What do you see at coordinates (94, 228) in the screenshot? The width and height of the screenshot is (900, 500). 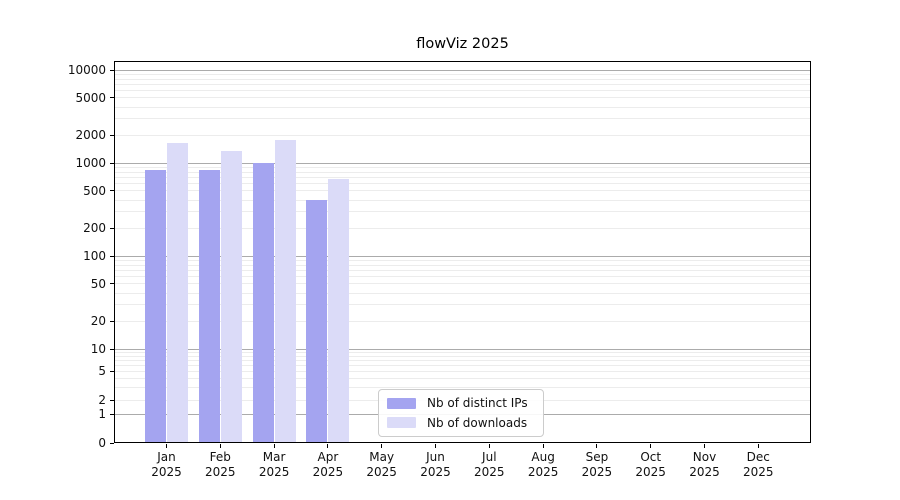 I see `y-tick-label: 200` at bounding box center [94, 228].